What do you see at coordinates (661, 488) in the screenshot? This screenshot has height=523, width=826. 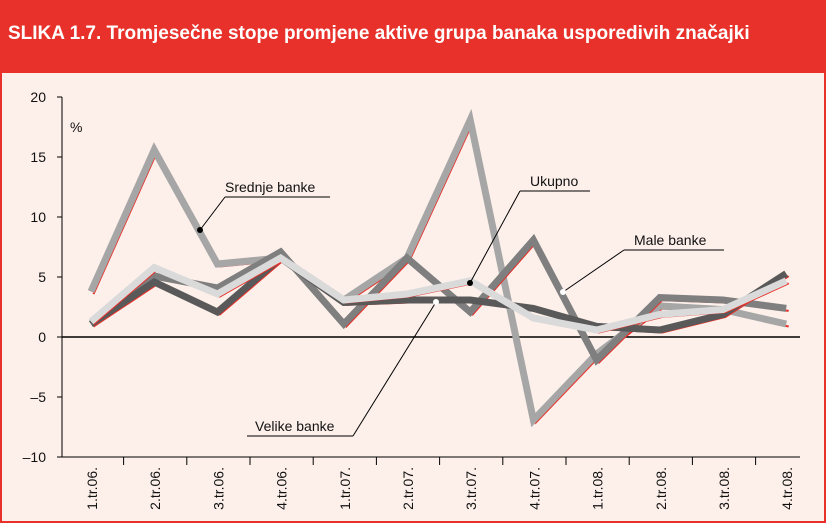 I see `x-tick-label: 2.tr.08.` at bounding box center [661, 488].